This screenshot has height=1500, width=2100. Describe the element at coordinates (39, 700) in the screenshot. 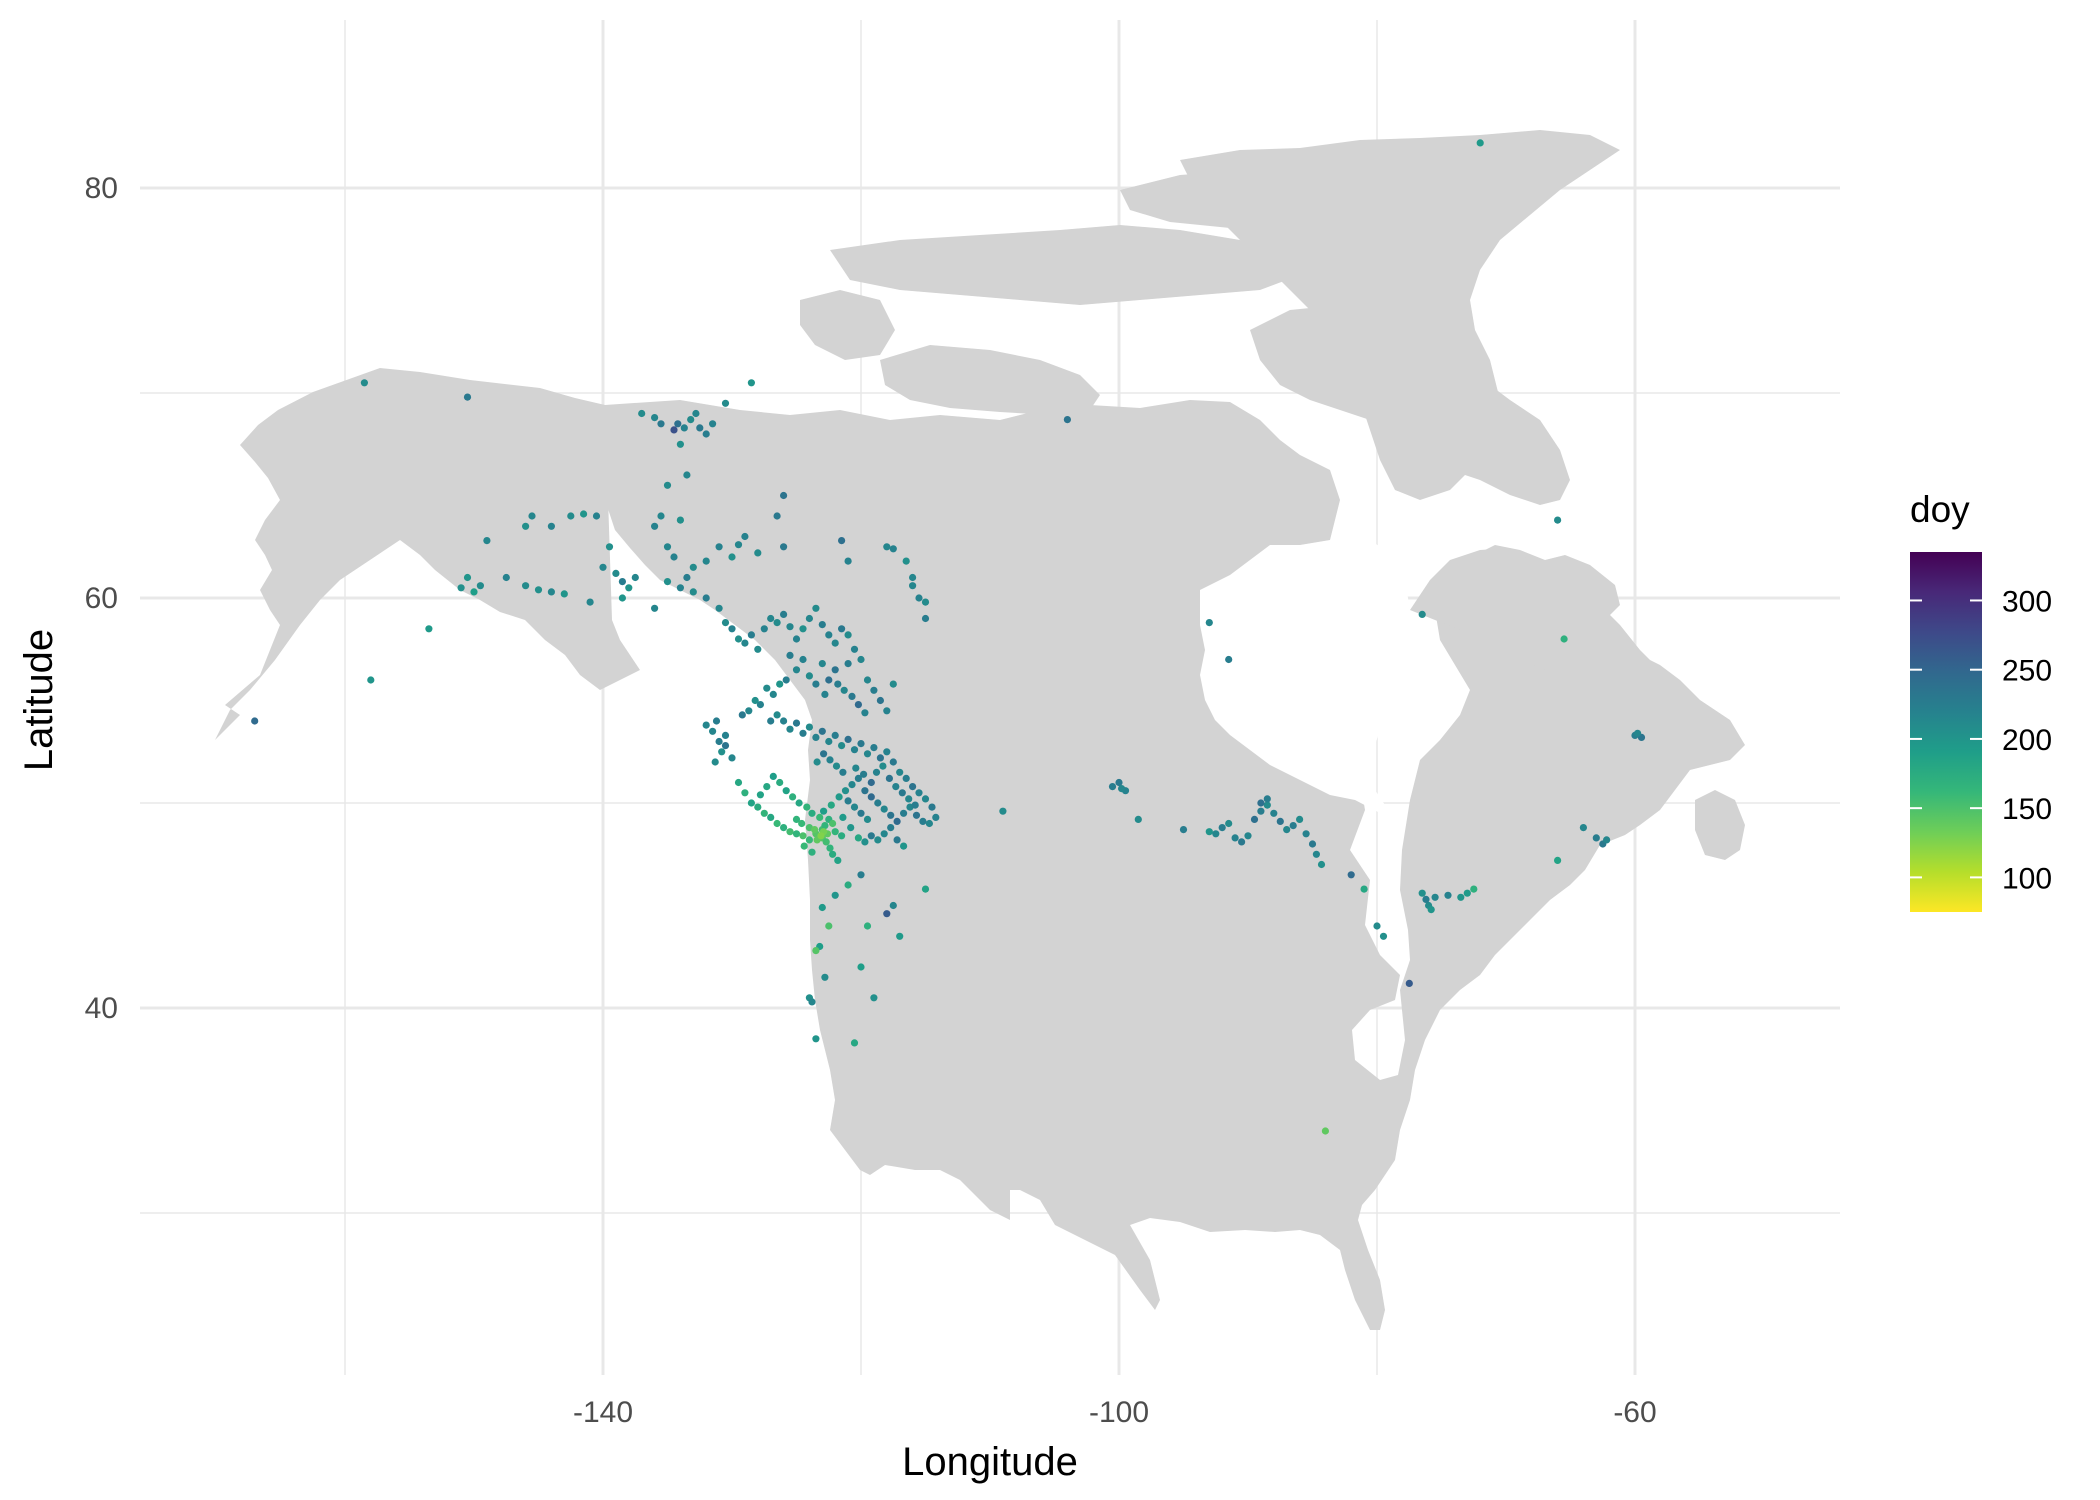

I see `y-axis-title: Latitude` at that location.